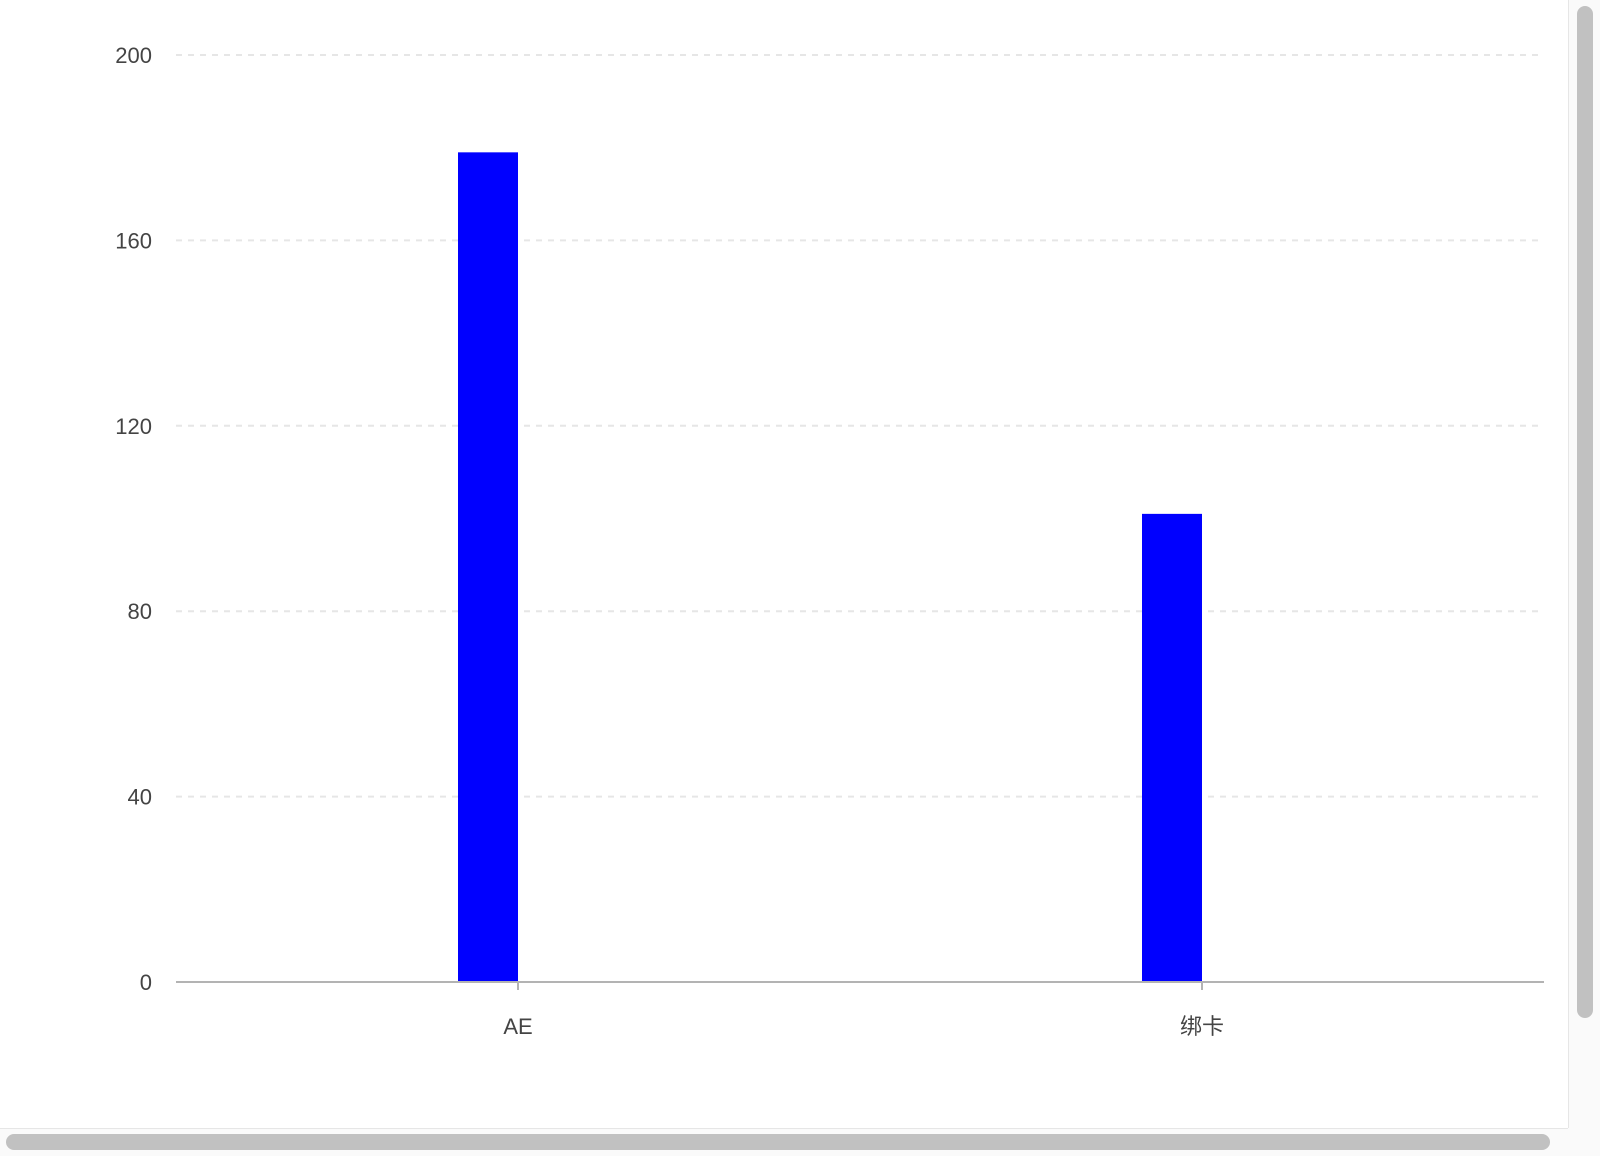 This screenshot has width=1600, height=1156. I want to click on y-axis-ticks: 0 40 80 120 160 200, so click(133, 519).